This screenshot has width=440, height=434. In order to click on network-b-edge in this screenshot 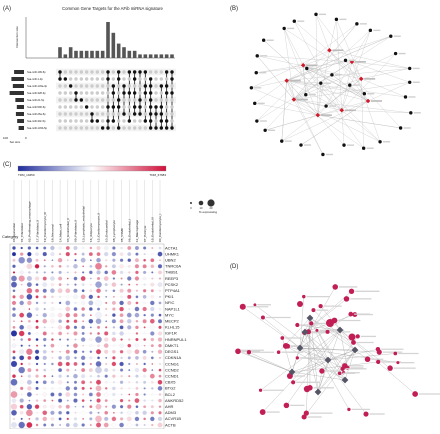, I will do `click(289, 63)`.